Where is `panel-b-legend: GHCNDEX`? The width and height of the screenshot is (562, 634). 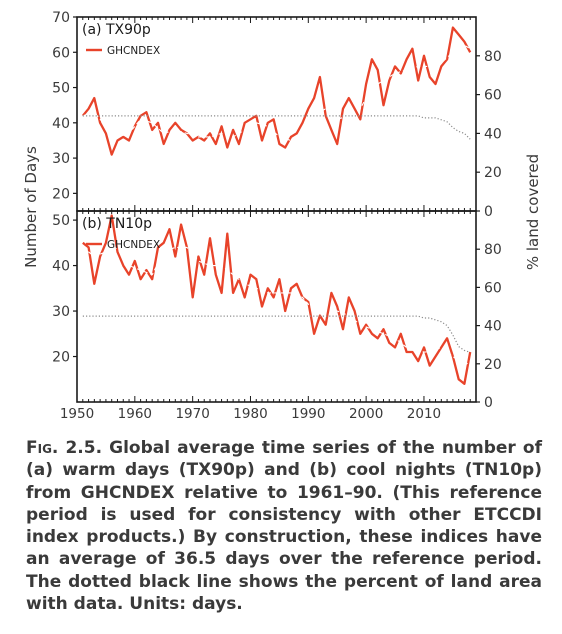 panel-b-legend: GHCNDEX is located at coordinates (123, 245).